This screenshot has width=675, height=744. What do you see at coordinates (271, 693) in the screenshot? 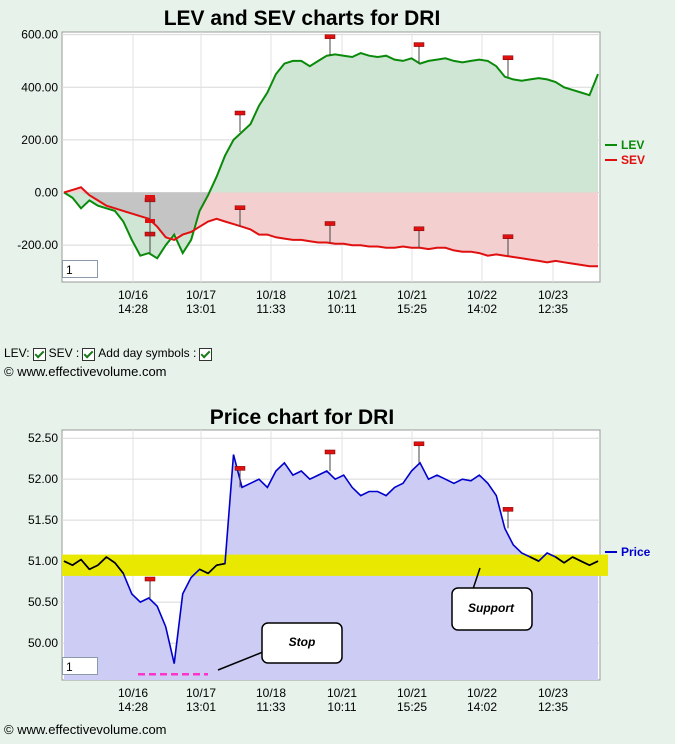
I see `bottom-x-tick-date: 10/18` at bounding box center [271, 693].